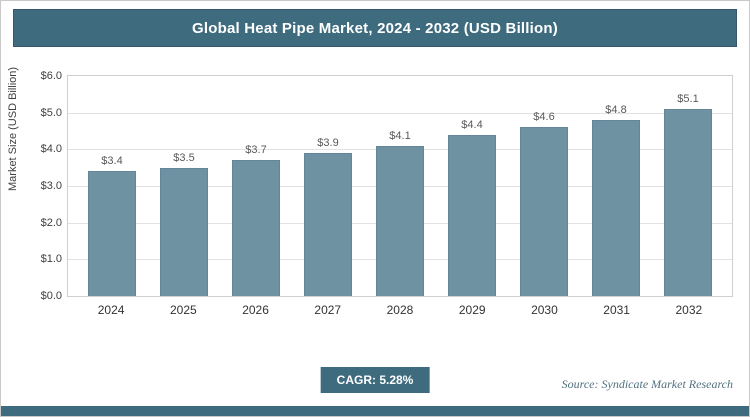  I want to click on gridline, so click(400, 113).